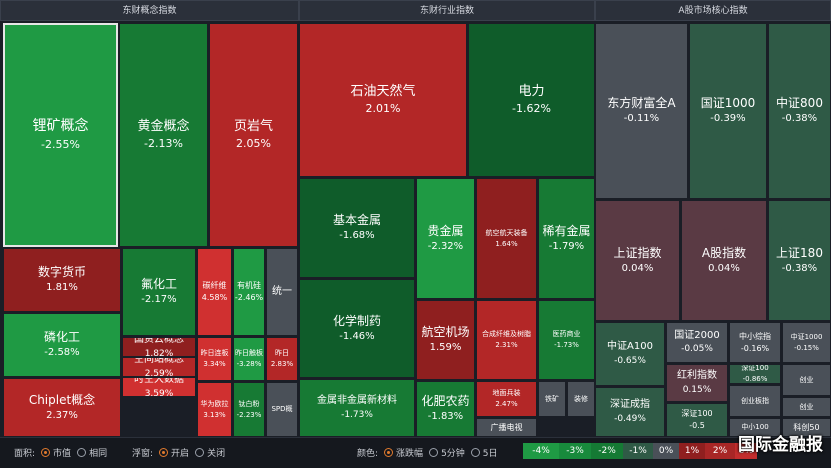  What do you see at coordinates (755, 348) in the screenshot?
I see `tile-change: -0.16%` at bounding box center [755, 348].